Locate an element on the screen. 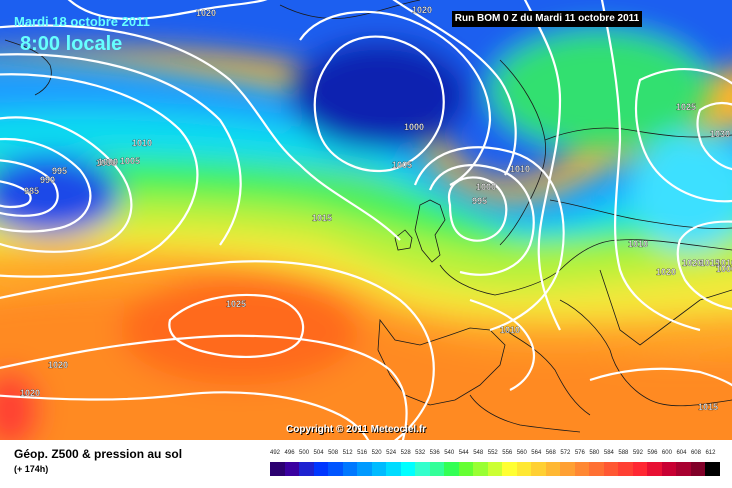 This screenshot has height=488, width=732. color-scale-label: 576 is located at coordinates (579, 453).